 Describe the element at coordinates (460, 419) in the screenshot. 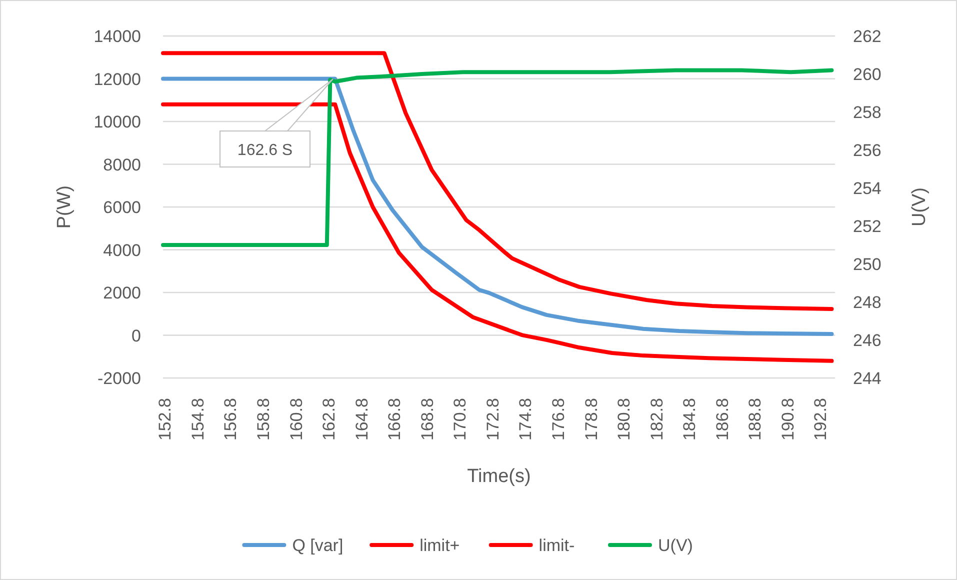

I see `x-tick-label: 170.8` at that location.